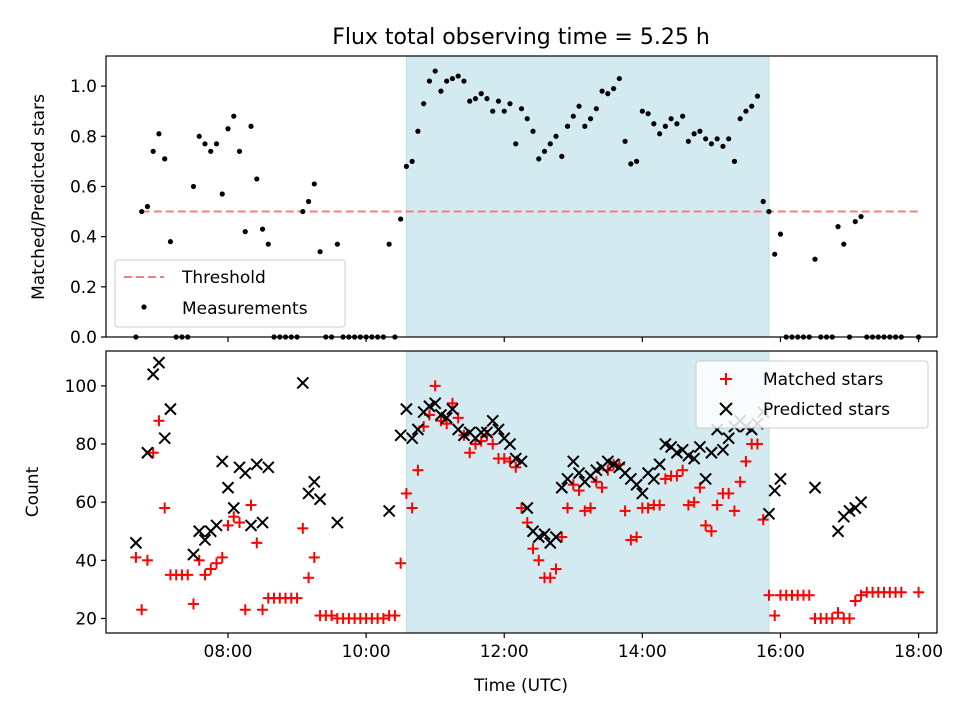 The image size is (960, 720). I want to click on y-tick-label: 1.0, so click(83, 87).